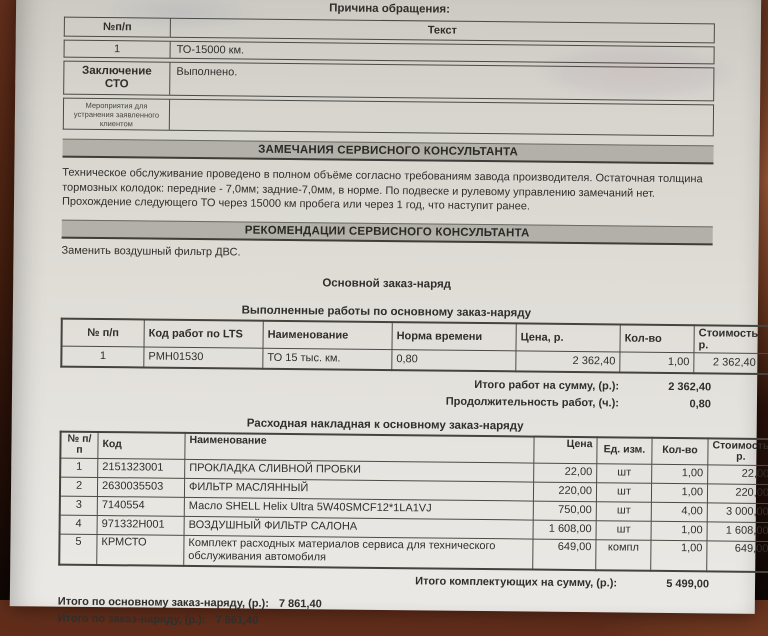  Describe the element at coordinates (442, 81) in the screenshot. I see `conclusion-value: Выполнено.` at that location.